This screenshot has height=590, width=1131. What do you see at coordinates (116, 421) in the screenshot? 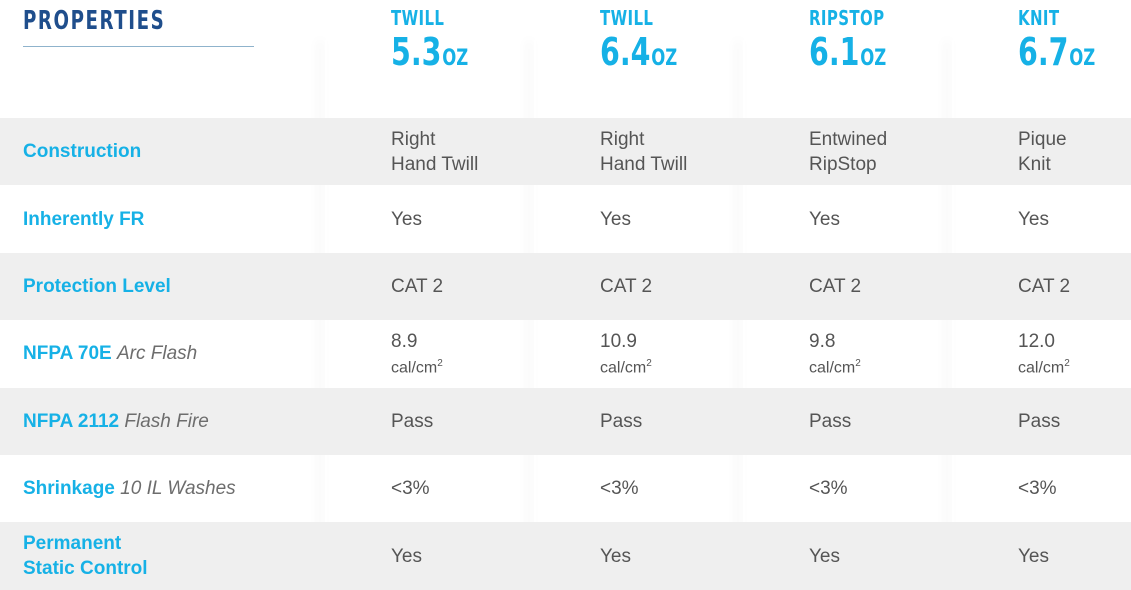
I see `row-label: NFPA 2112 Flash Fire` at bounding box center [116, 421].